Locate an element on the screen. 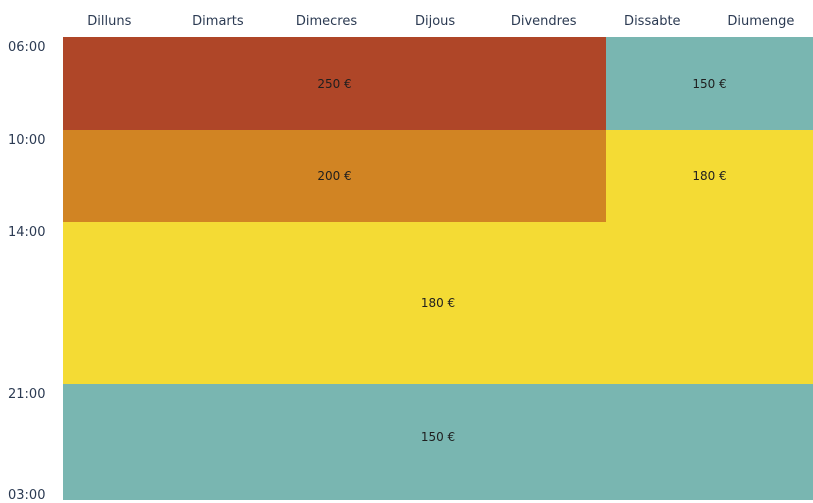 Image resolution: width=813 pixels, height=503 pixels. day-header-1: Dimarts is located at coordinates (218, 21).